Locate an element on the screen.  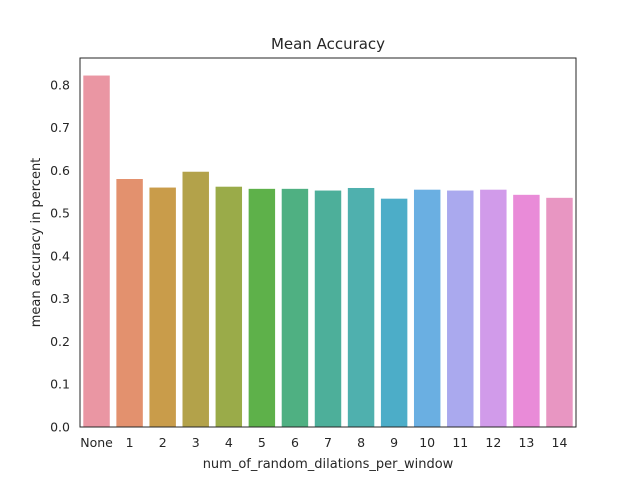
y-tick-label: 0.5 is located at coordinates (60, 213).